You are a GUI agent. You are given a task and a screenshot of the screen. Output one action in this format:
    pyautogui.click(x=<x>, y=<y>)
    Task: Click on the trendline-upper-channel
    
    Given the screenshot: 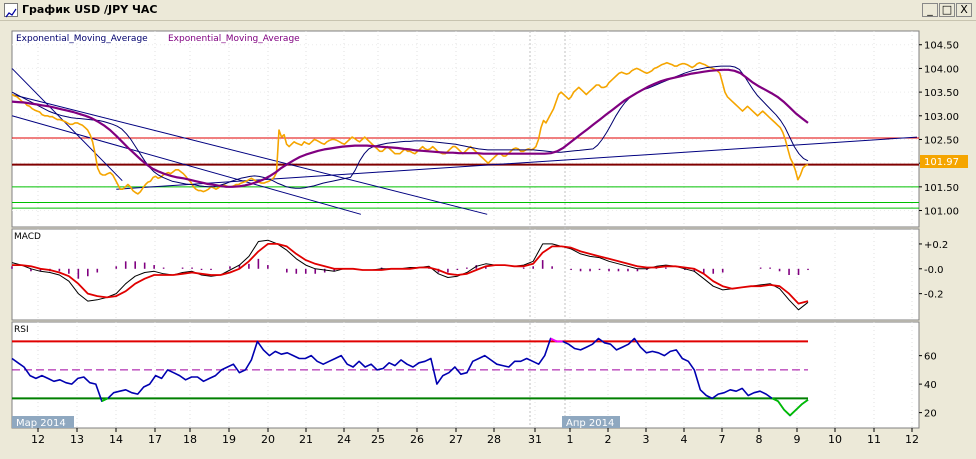 What is the action you would take?
    pyautogui.click(x=67, y=125)
    